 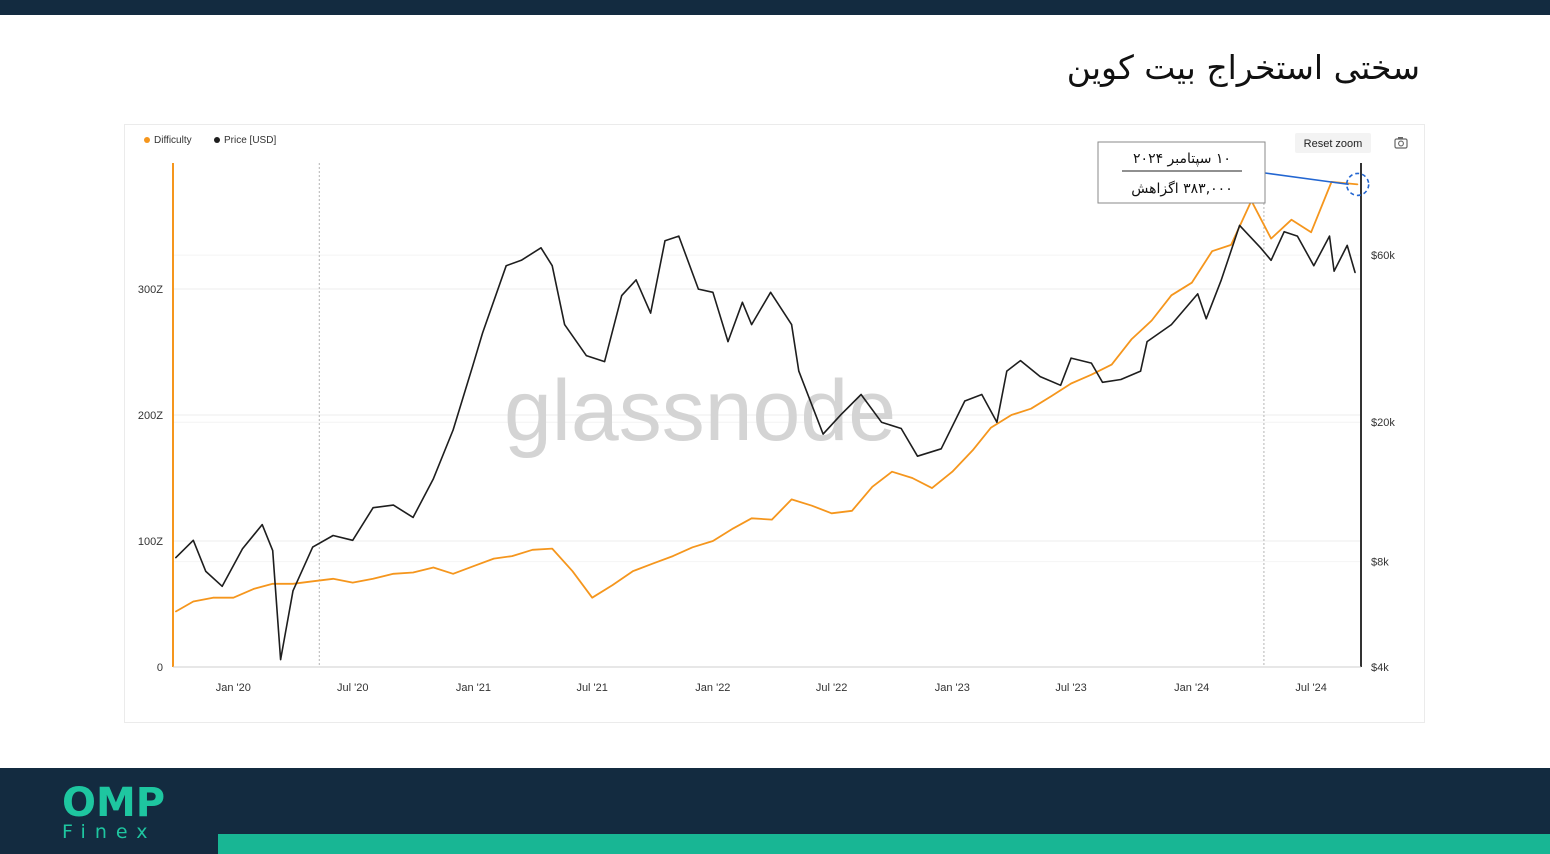 I want to click on legend-label-price: Price [USD], so click(x=250, y=140).